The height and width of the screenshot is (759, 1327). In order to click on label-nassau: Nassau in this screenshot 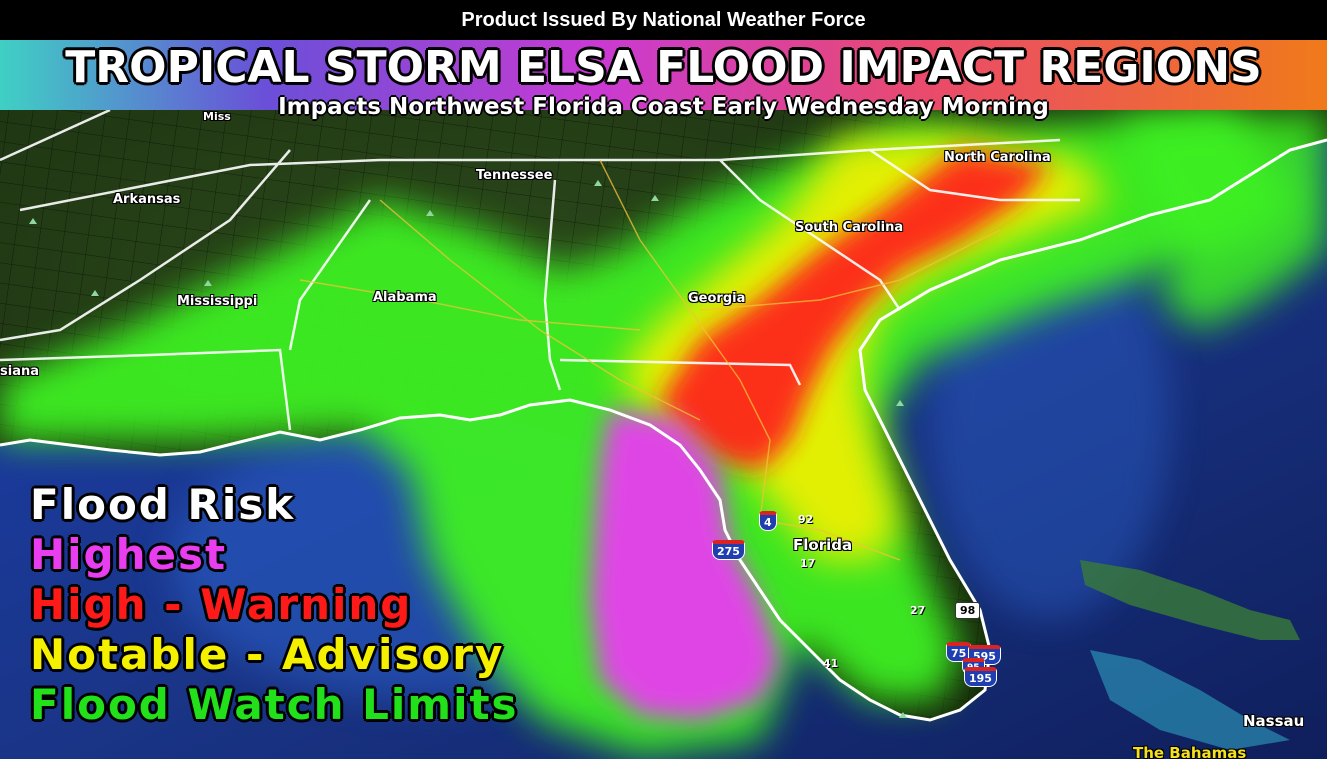, I will do `click(1274, 721)`.